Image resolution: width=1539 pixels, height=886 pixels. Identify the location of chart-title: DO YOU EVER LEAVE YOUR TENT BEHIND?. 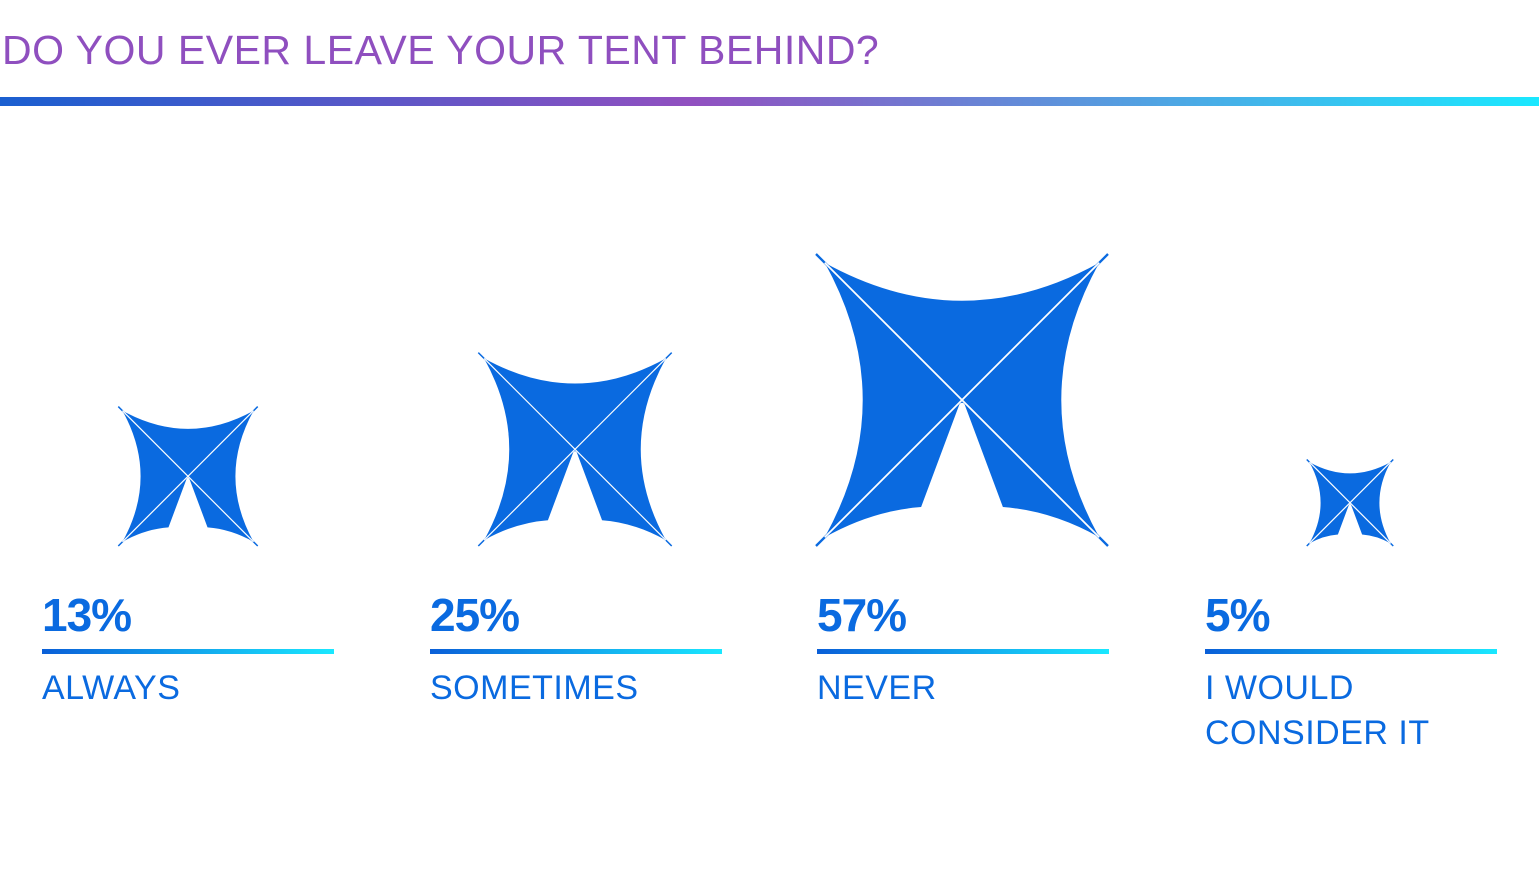
(441, 50).